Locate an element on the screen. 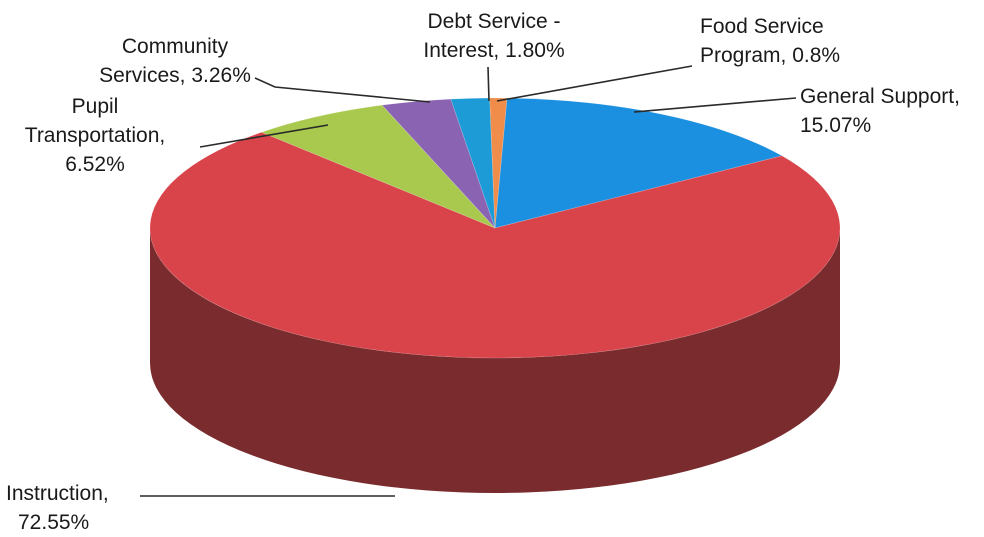 This screenshot has width=984, height=537. label-food-service-program: Food Service Program, 0.8% is located at coordinates (770, 41).